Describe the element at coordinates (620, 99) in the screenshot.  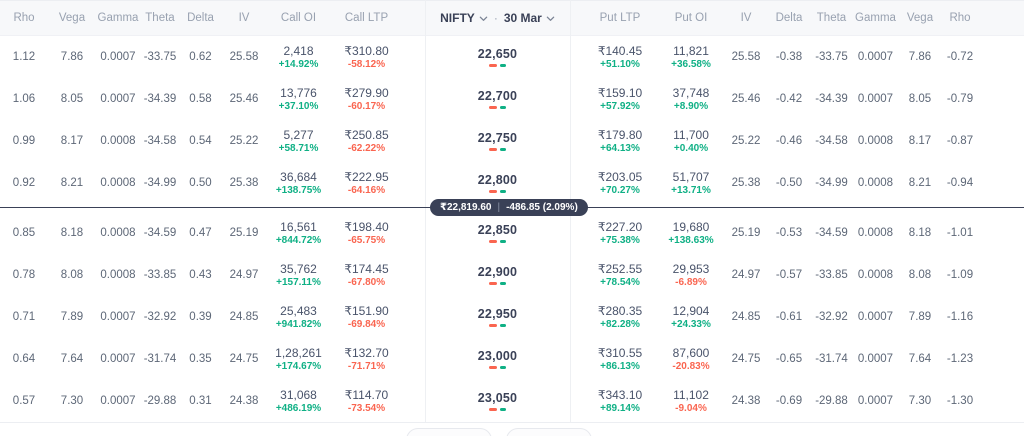
I see `put-ltp-cell: ₹159.10 +57.92%` at that location.